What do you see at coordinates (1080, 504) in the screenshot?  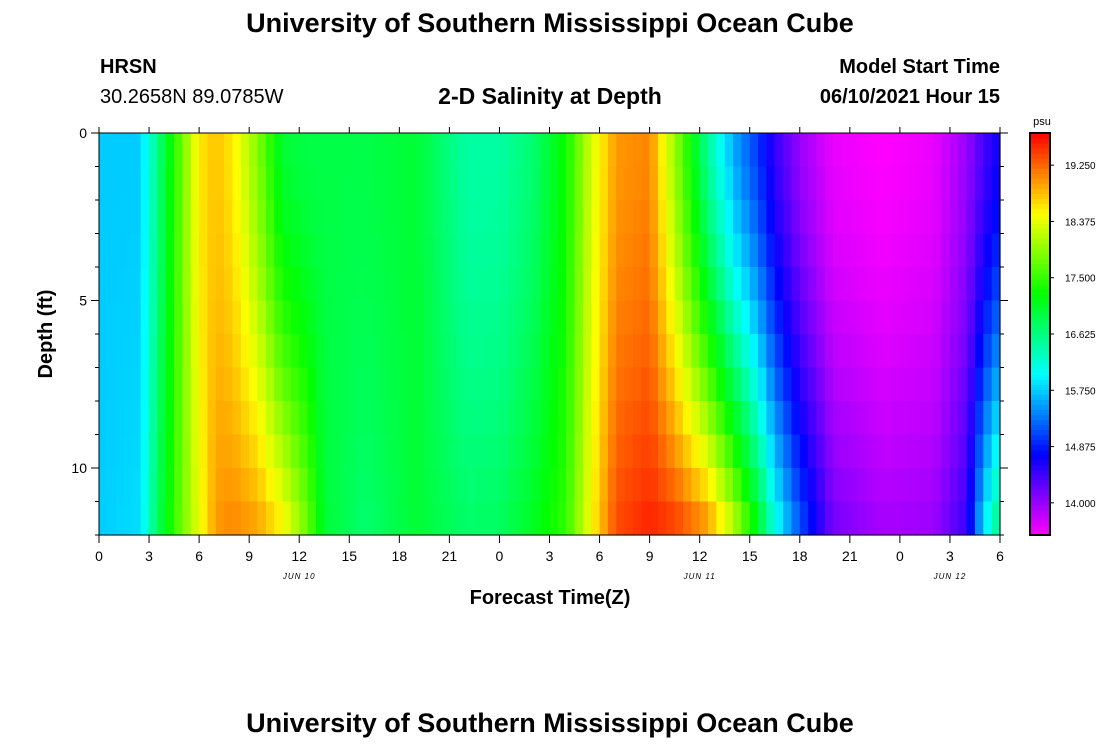 I see `colorbar-tick-label: 14.000` at bounding box center [1080, 504].